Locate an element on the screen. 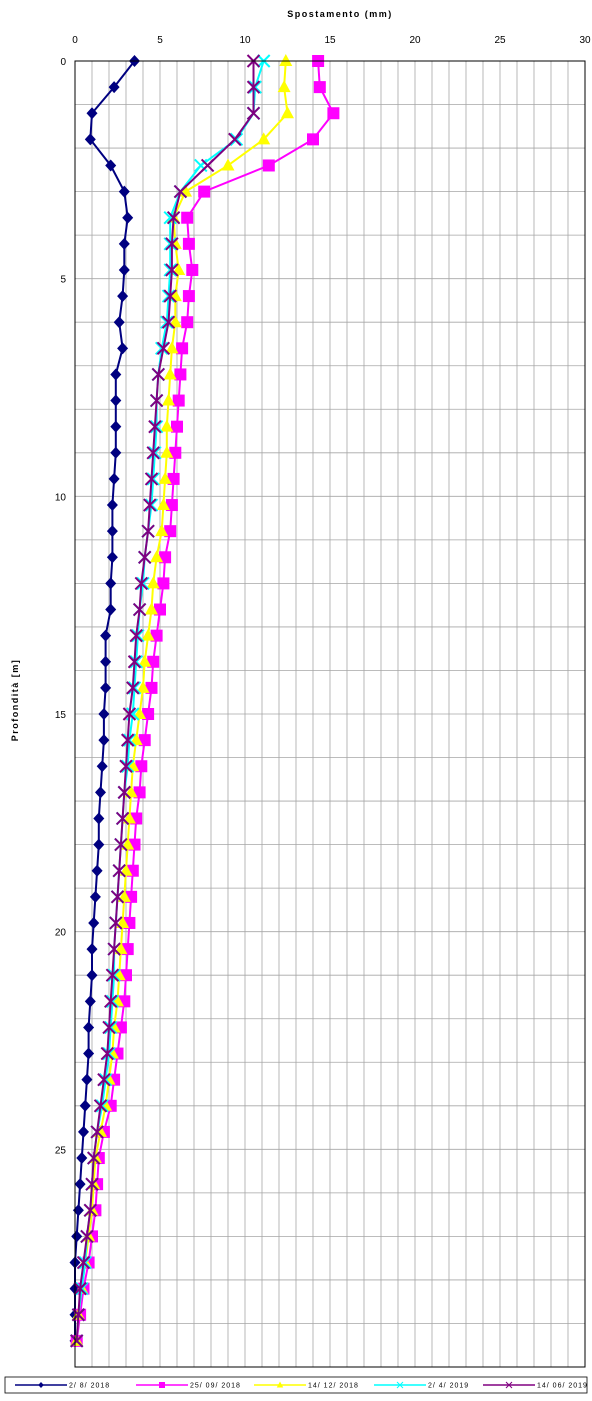 This screenshot has height=1401, width=592. legend-label: 14/ 06/ 2019 is located at coordinates (562, 1386).